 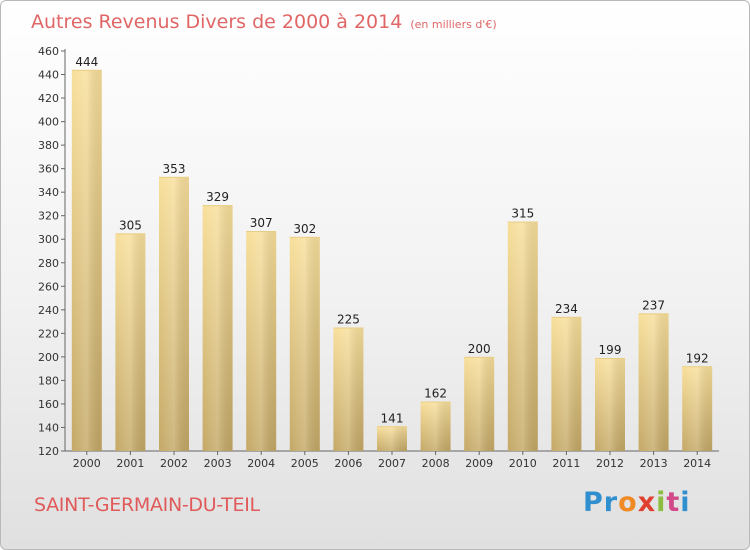 I want to click on y-tick-label: 420, so click(x=48, y=98).